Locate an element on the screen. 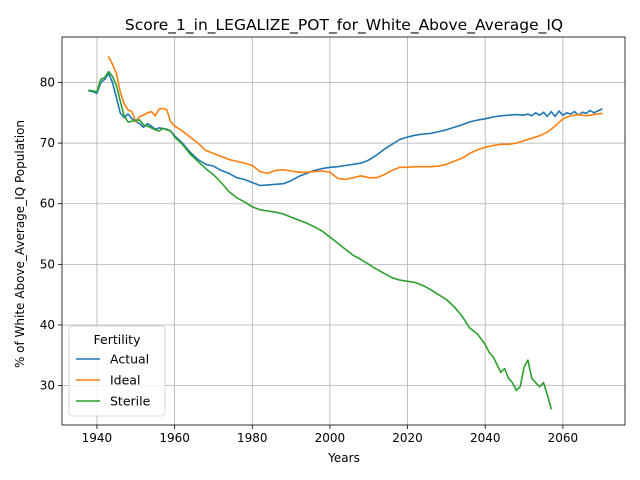  y-tick-label: 50 is located at coordinates (47, 264).